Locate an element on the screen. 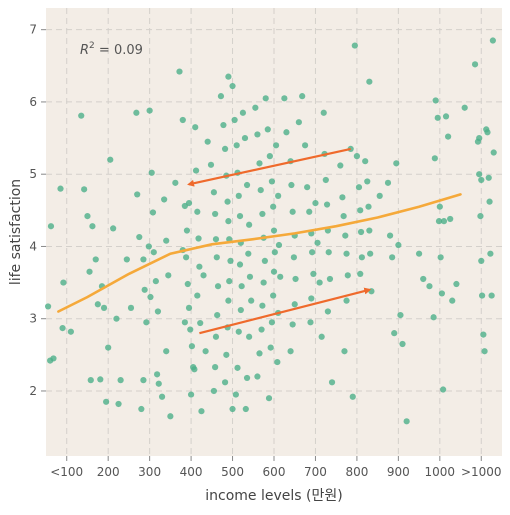  x-tick-label: 500 is located at coordinates (232, 472).